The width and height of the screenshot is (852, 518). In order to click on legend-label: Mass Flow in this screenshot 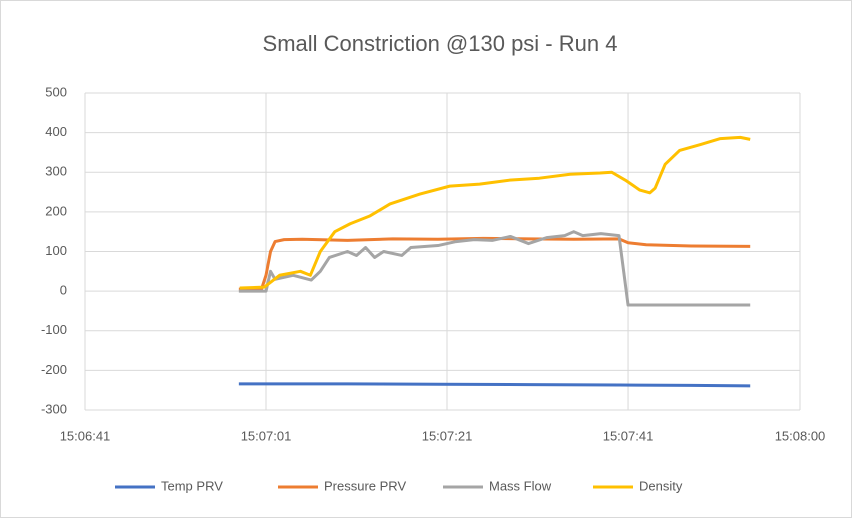, I will do `click(520, 485)`.